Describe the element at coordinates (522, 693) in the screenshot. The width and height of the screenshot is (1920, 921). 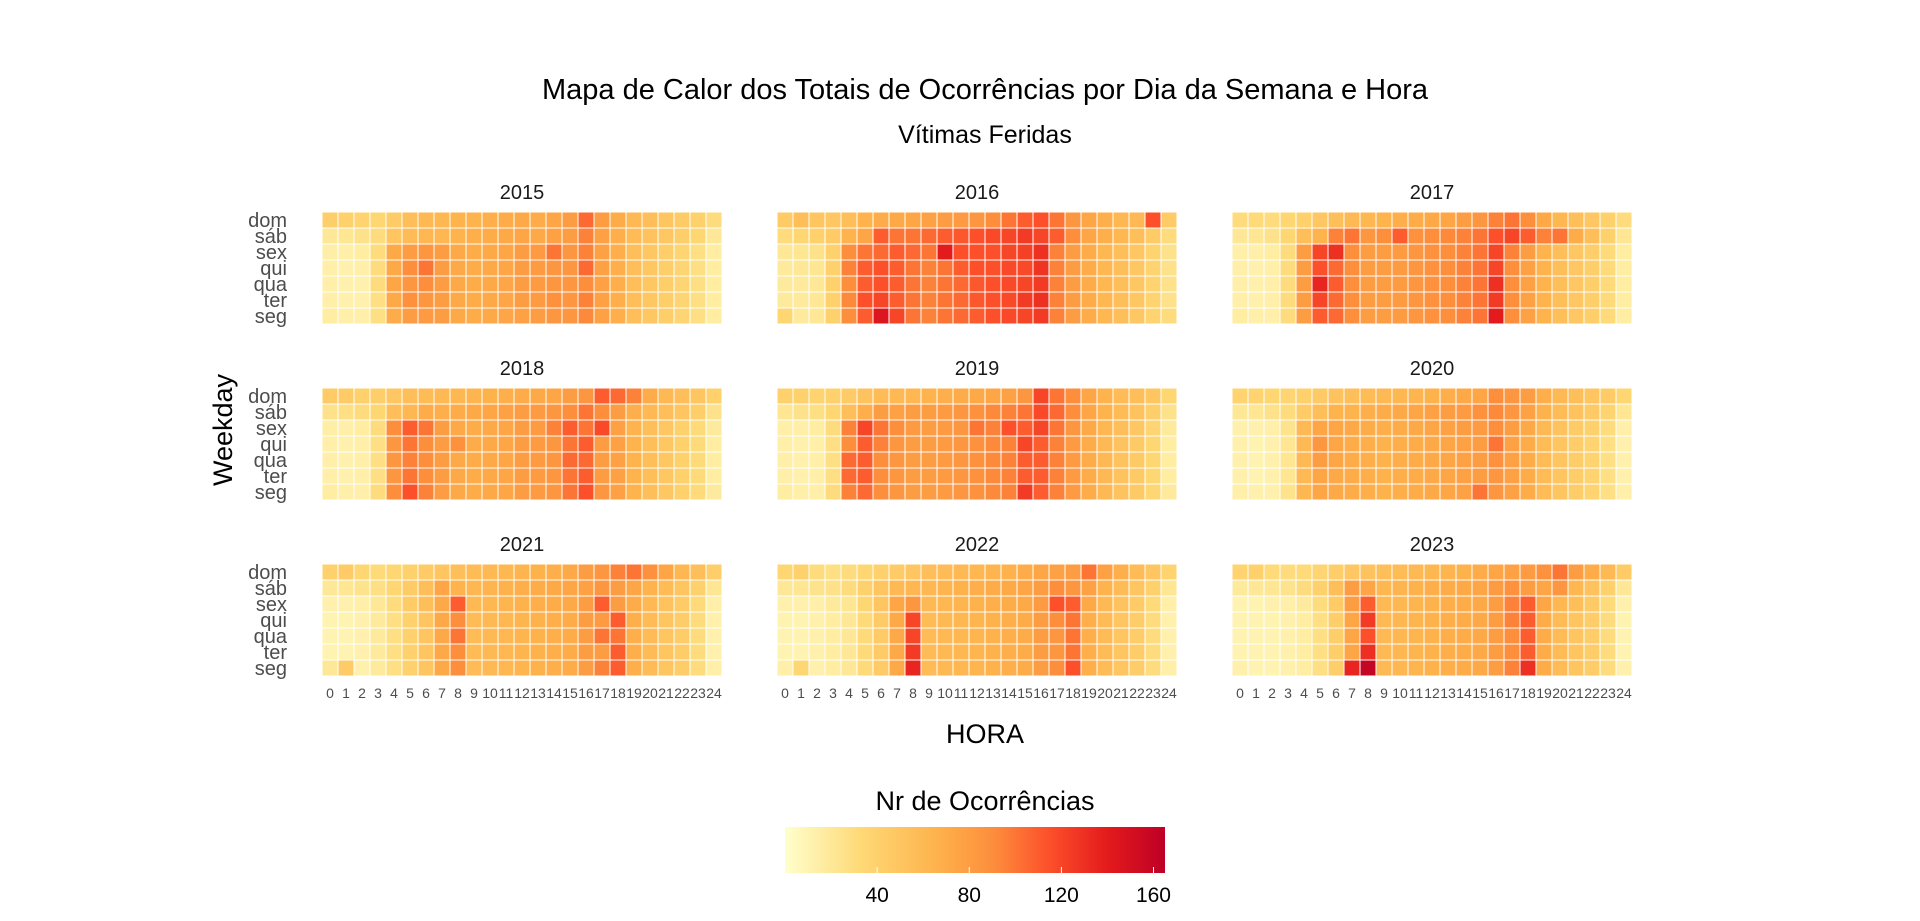
I see `x-tick-label: 12` at that location.